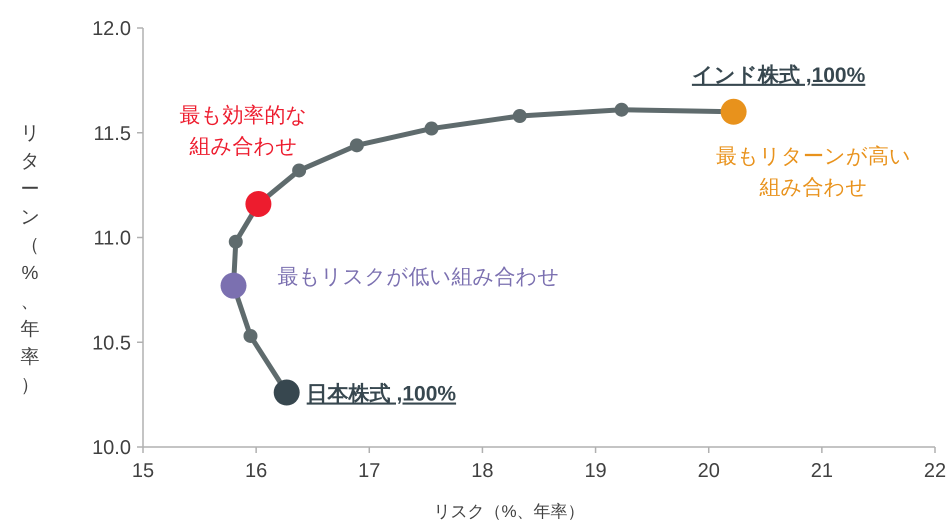 The image size is (946, 520). What do you see at coordinates (482, 471) in the screenshot?
I see `x-tick-label: 18` at bounding box center [482, 471].